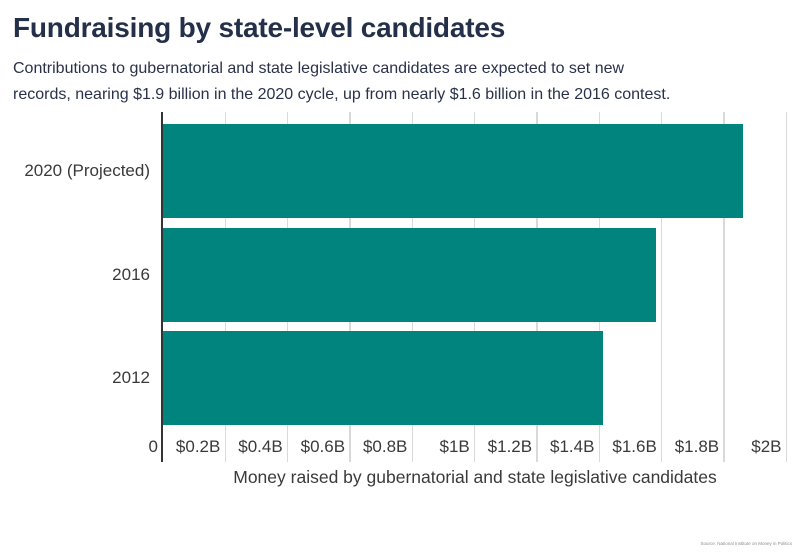 This screenshot has width=800, height=558. What do you see at coordinates (662, 287) in the screenshot?
I see `gridline-$1.6B` at bounding box center [662, 287].